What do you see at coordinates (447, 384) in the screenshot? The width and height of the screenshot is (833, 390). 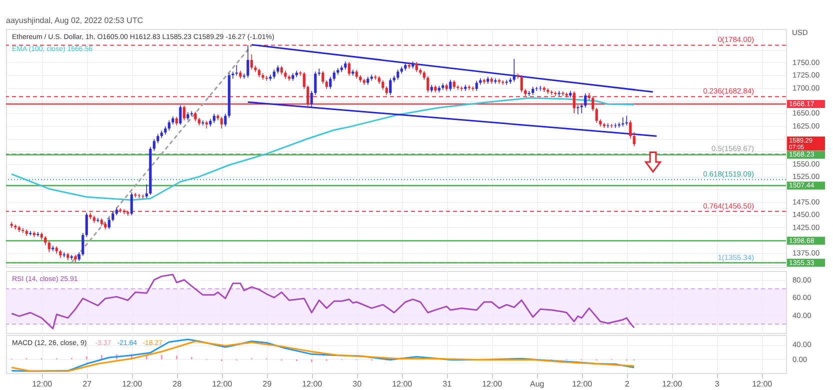 I see `x-tick-label: 31` at bounding box center [447, 384].